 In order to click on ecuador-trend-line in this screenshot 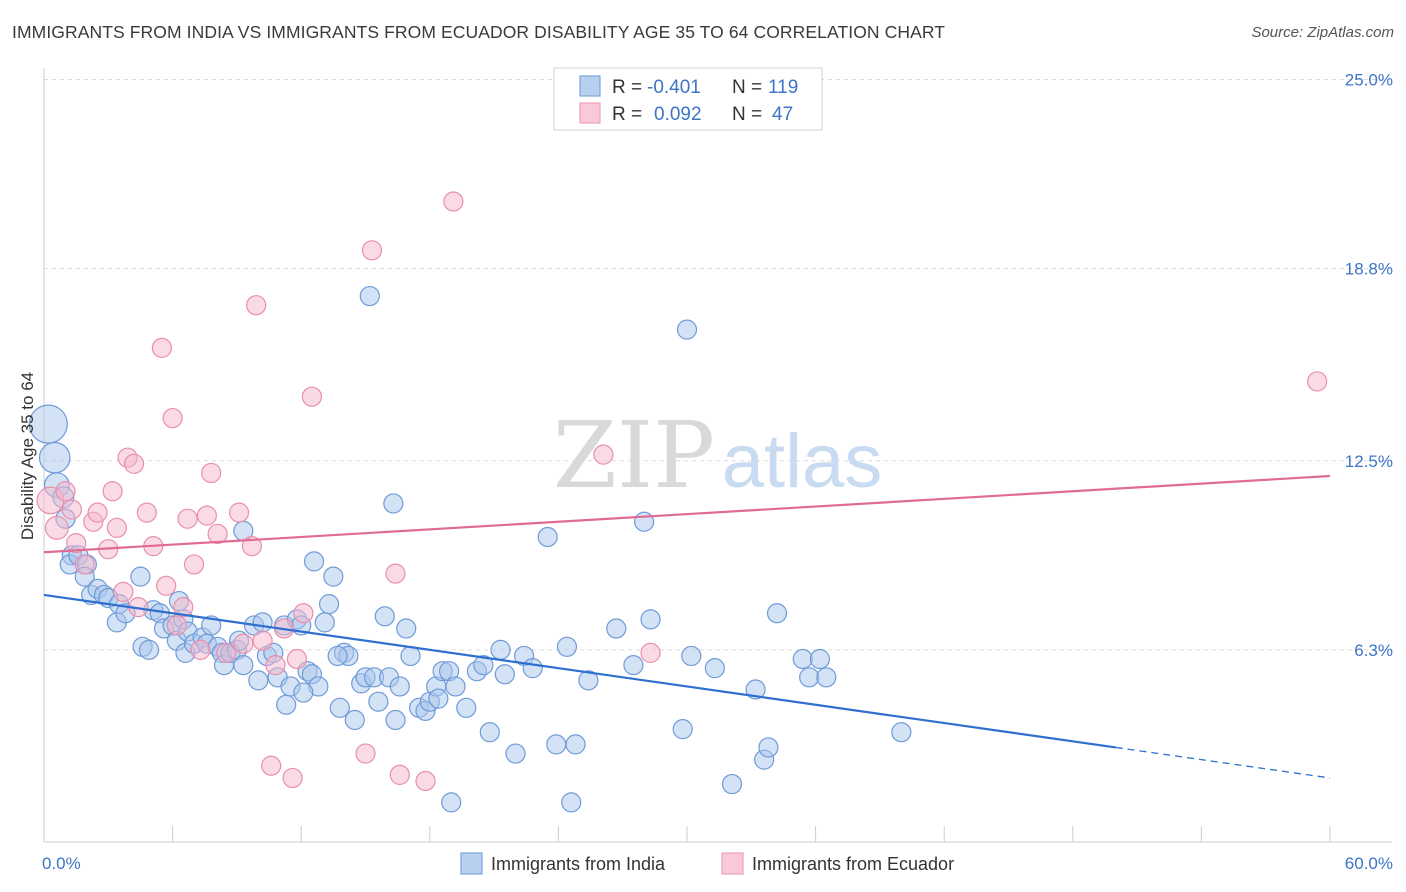, I will do `click(687, 514)`.